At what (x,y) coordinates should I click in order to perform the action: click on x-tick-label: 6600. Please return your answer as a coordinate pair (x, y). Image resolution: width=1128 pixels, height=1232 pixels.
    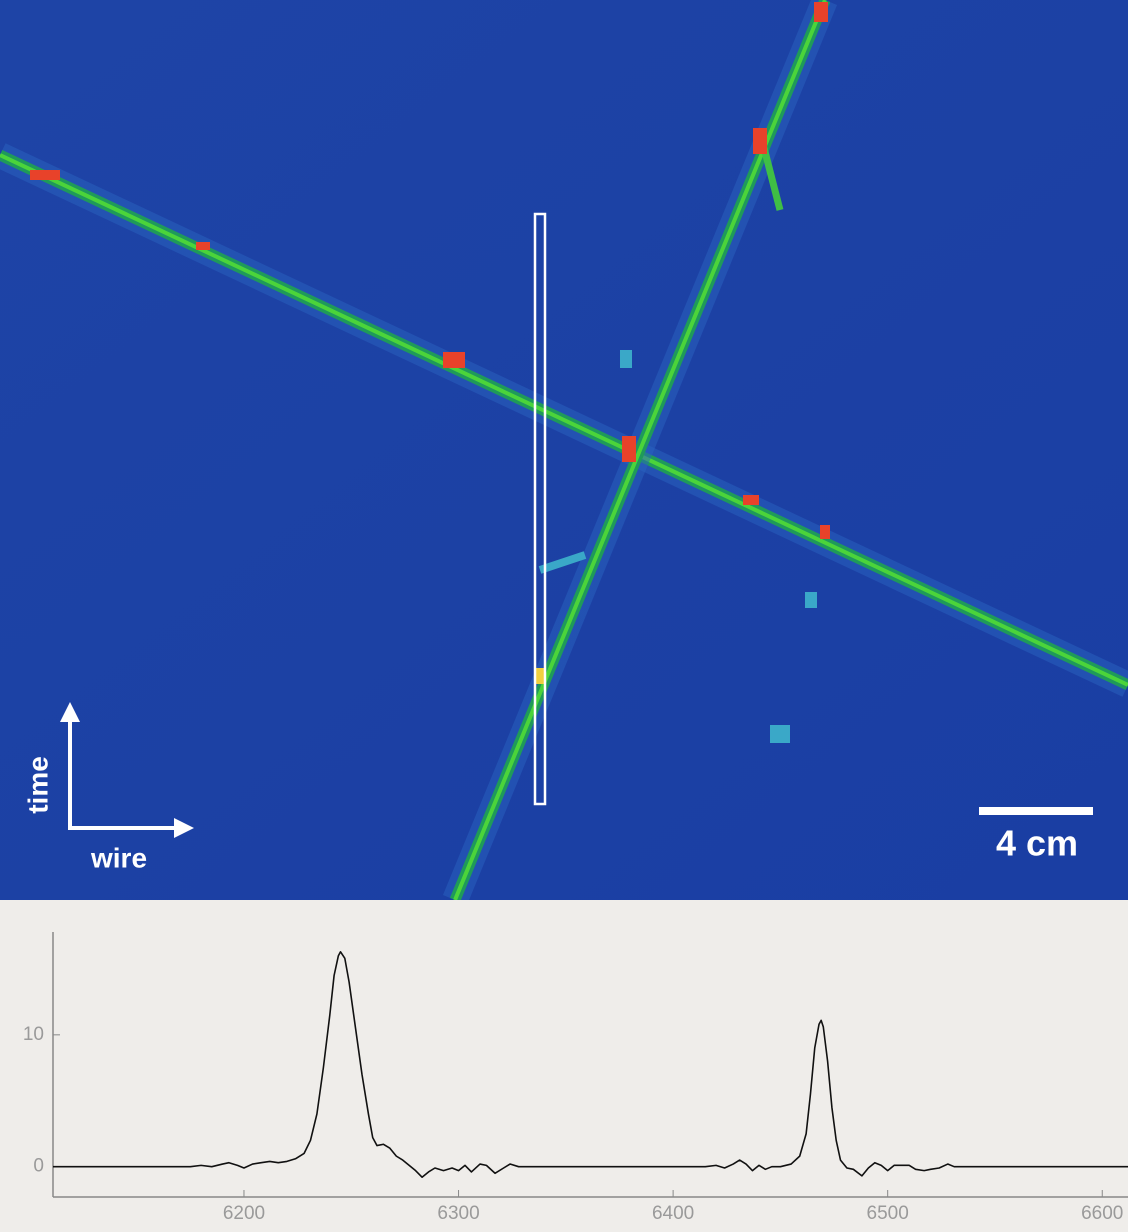
    Looking at the image, I should click on (1102, 1213).